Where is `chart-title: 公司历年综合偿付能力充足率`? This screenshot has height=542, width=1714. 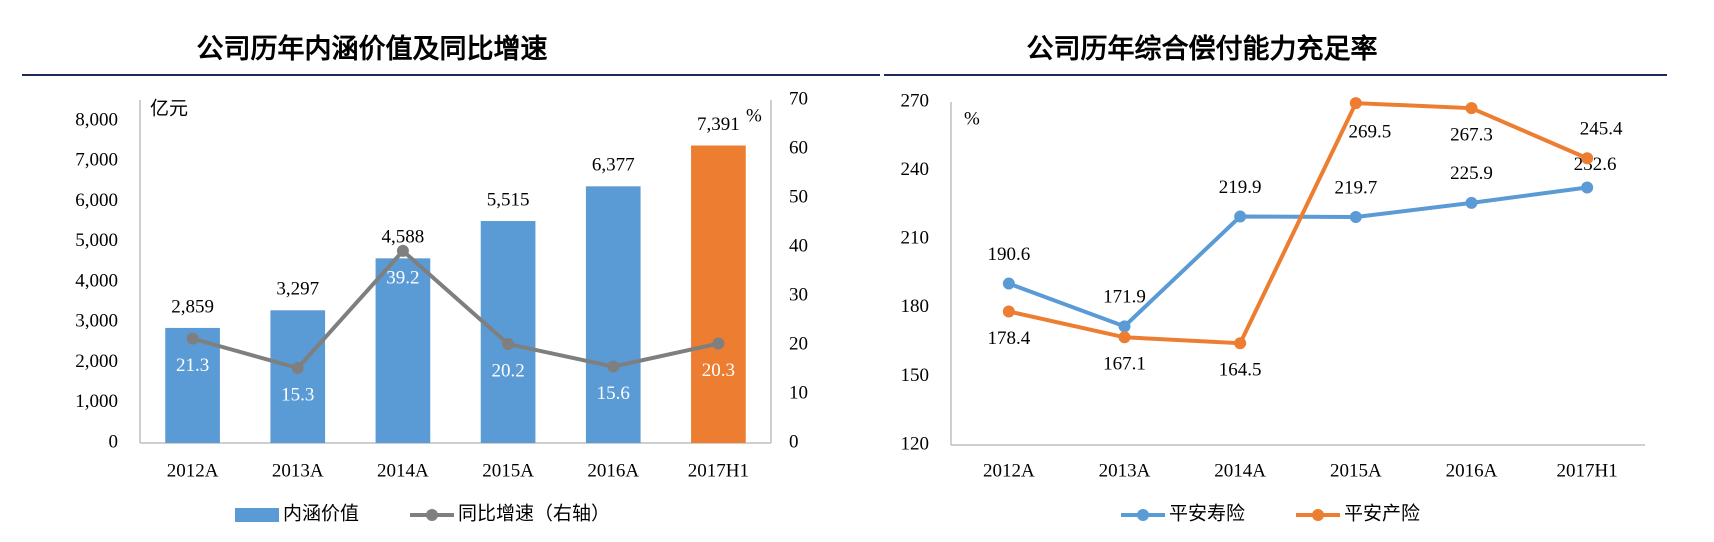 chart-title: 公司历年综合偿付能力充足率 is located at coordinates (1202, 48).